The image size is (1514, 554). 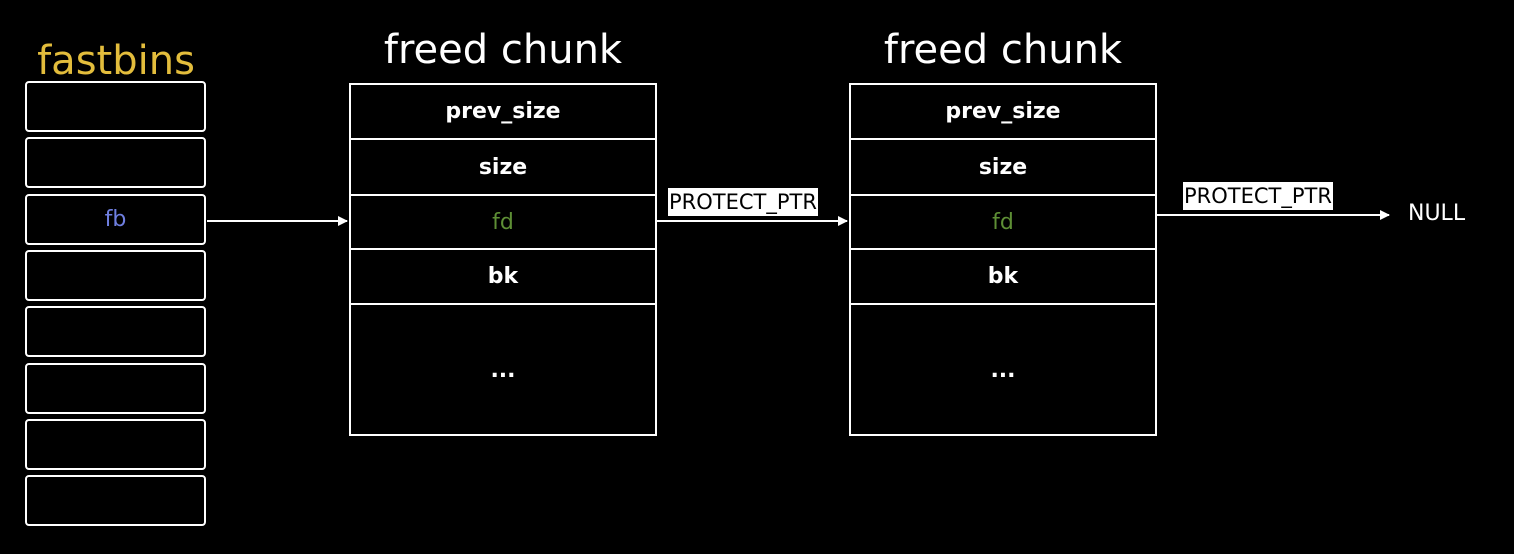 I want to click on protect-ptr-label-1: PROTECT_PTR, so click(x=743, y=202).